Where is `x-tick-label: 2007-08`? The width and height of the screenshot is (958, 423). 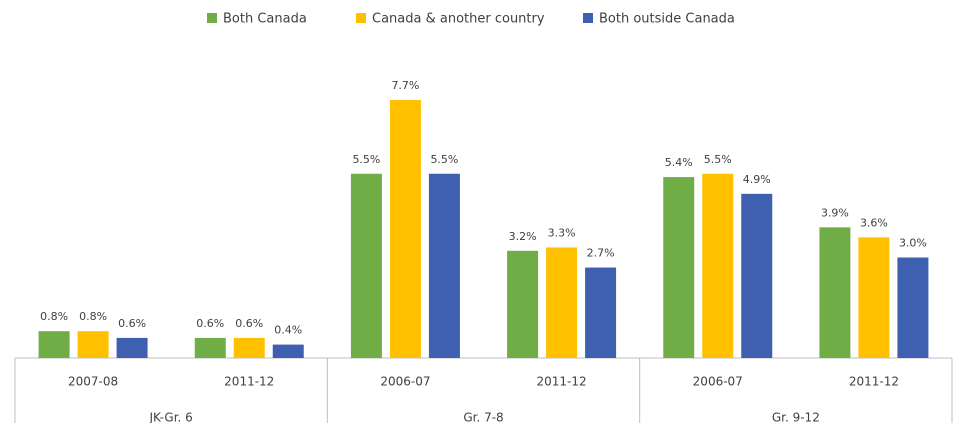
x-tick-label: 2007-08 is located at coordinates (93, 382).